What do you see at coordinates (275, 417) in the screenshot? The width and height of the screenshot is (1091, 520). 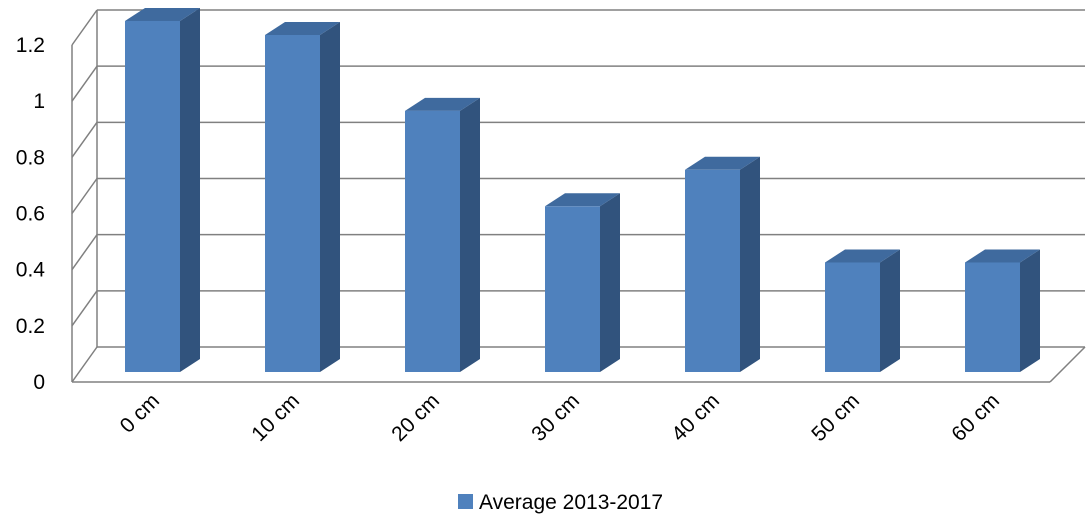 I see `x-tick-label: 10 cm` at bounding box center [275, 417].